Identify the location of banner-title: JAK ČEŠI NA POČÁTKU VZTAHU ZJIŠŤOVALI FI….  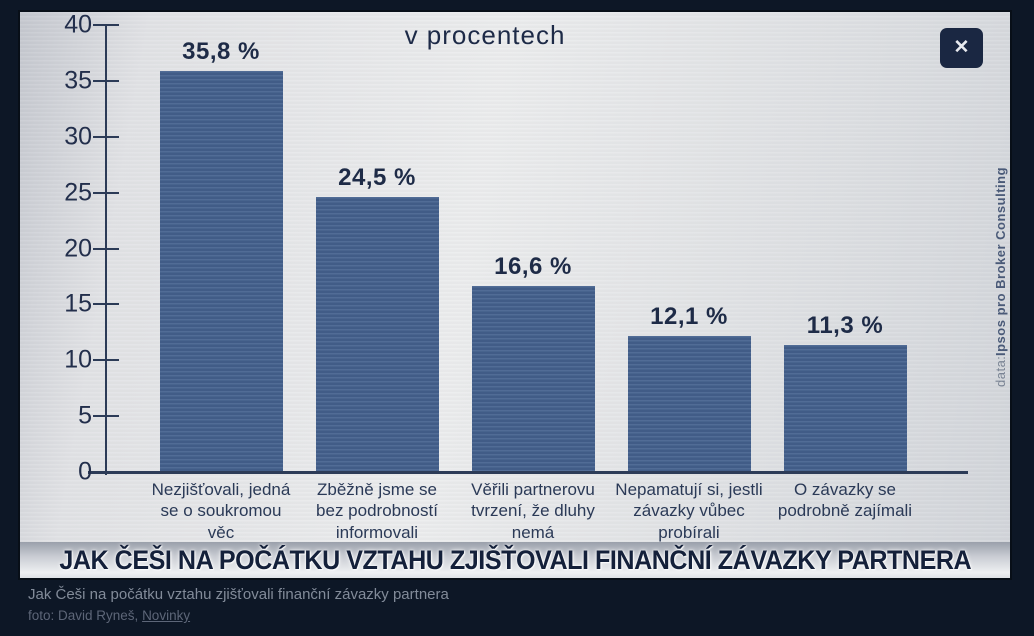
(515, 559).